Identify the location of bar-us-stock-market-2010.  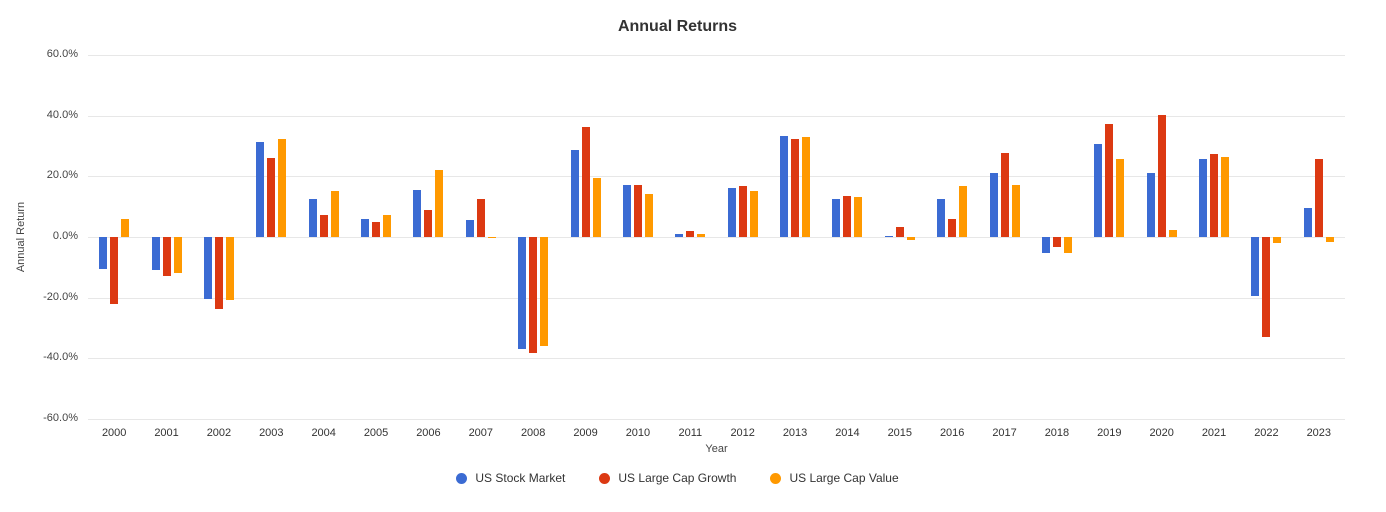
(626, 211).